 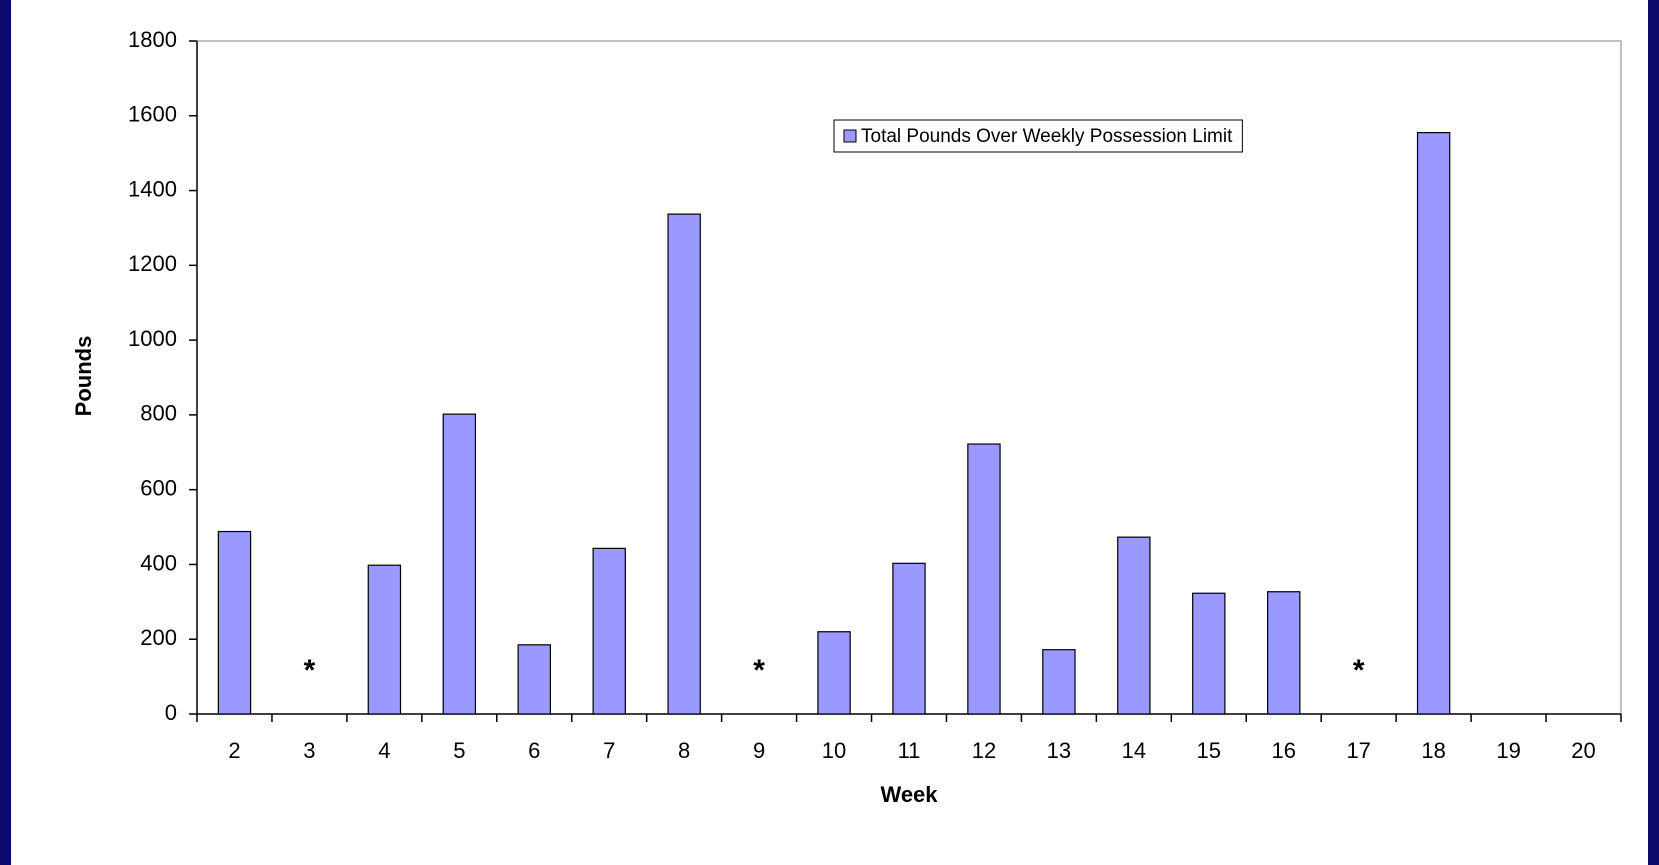 What do you see at coordinates (158, 413) in the screenshot?
I see `y-tick-label: 800` at bounding box center [158, 413].